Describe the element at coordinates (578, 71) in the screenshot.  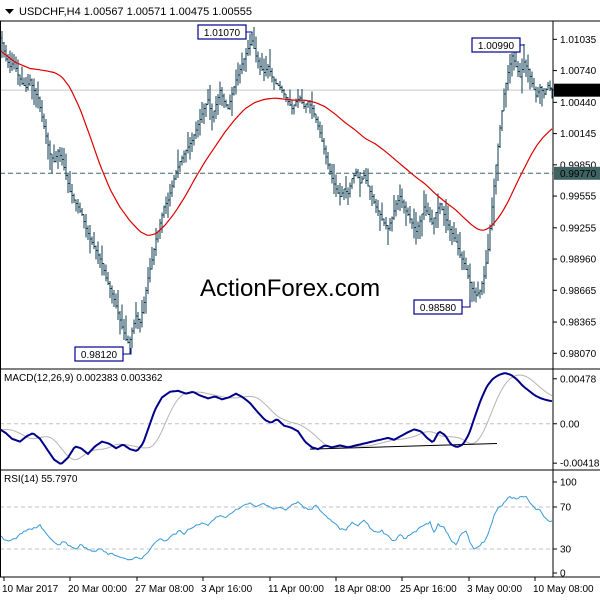
I see `price-axis-label: 1.00740` at that location.